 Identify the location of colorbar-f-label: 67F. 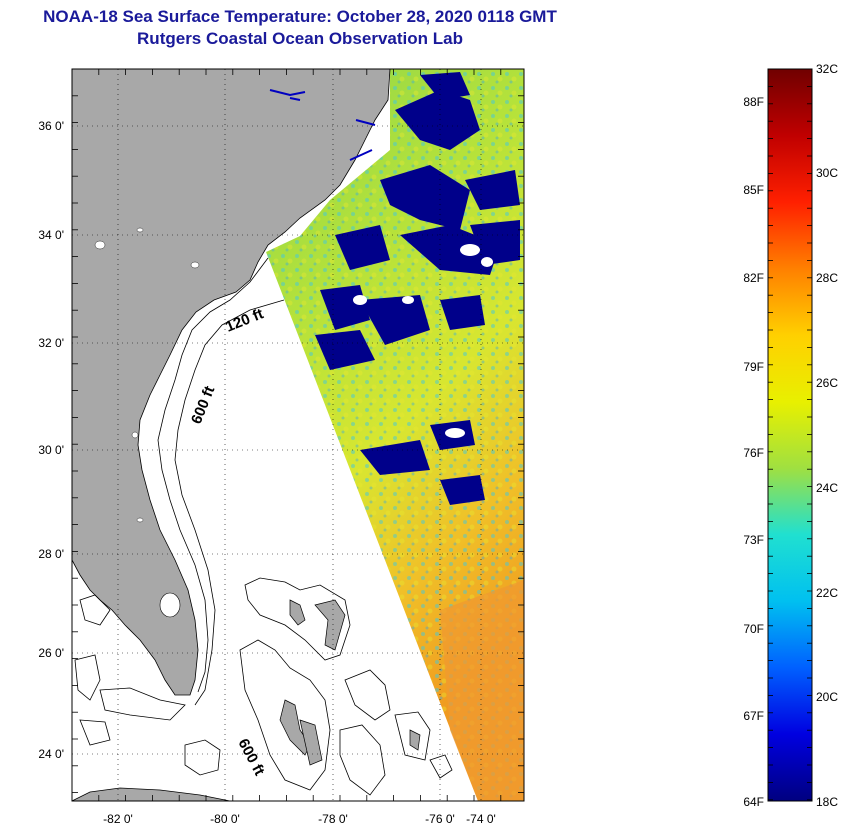
(753, 716).